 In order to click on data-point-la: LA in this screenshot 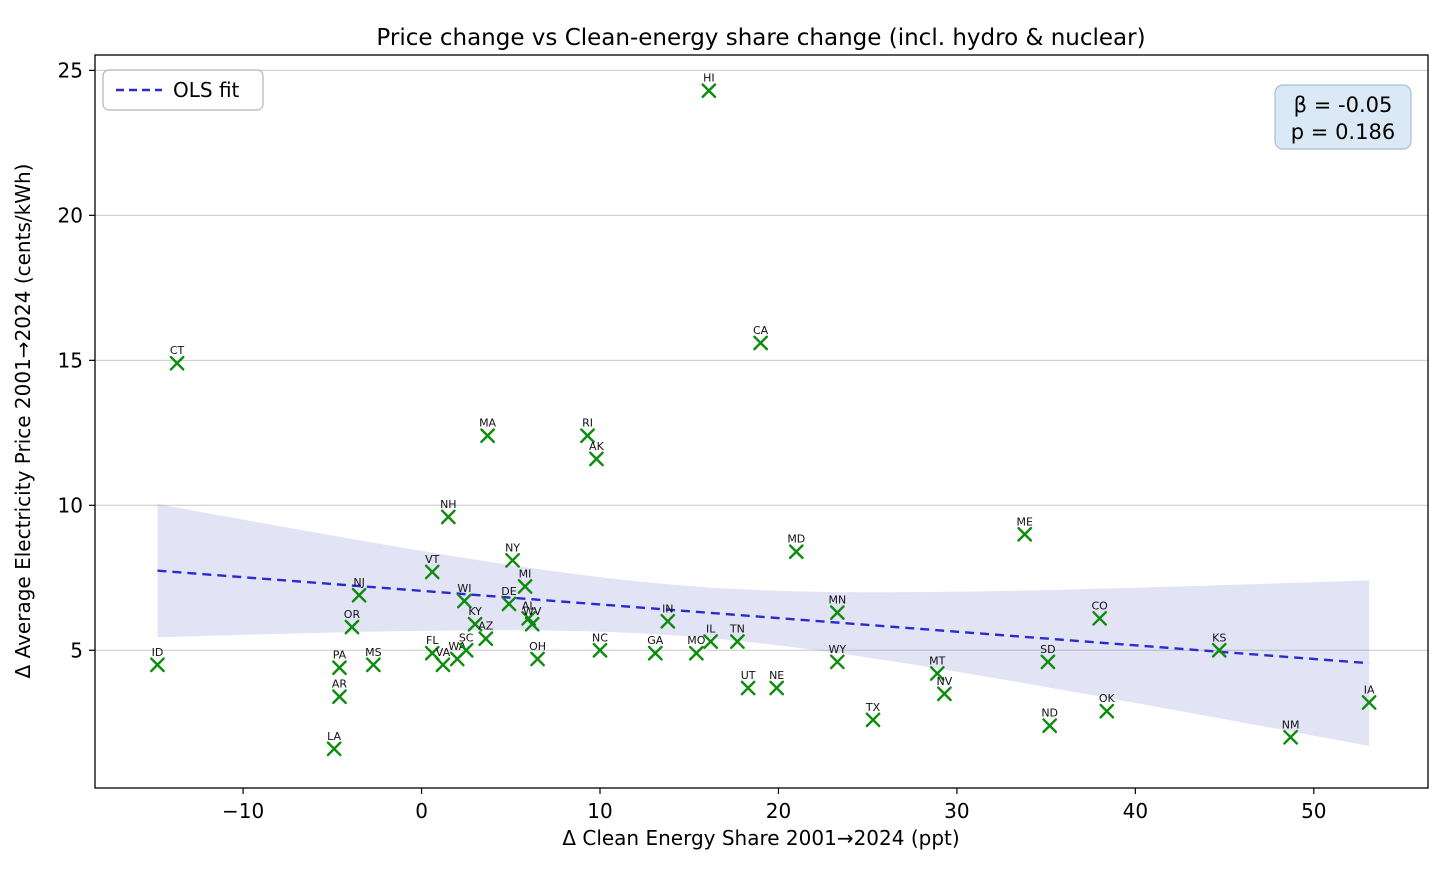, I will do `click(334, 743)`.